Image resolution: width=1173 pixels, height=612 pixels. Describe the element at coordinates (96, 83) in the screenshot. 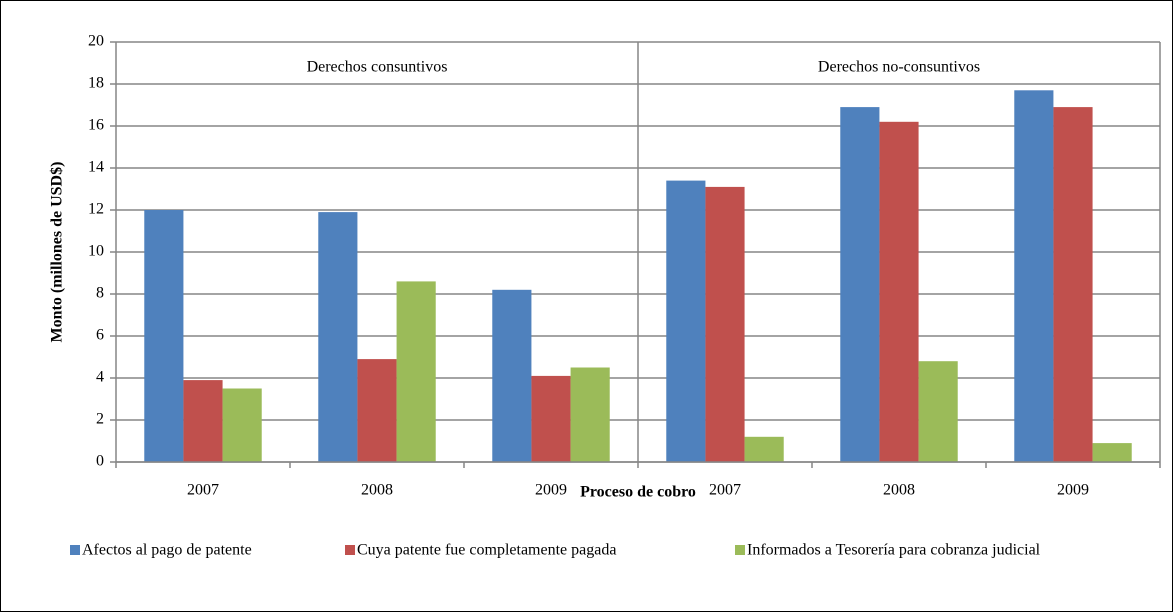

I see `y-tick-label: 18` at that location.